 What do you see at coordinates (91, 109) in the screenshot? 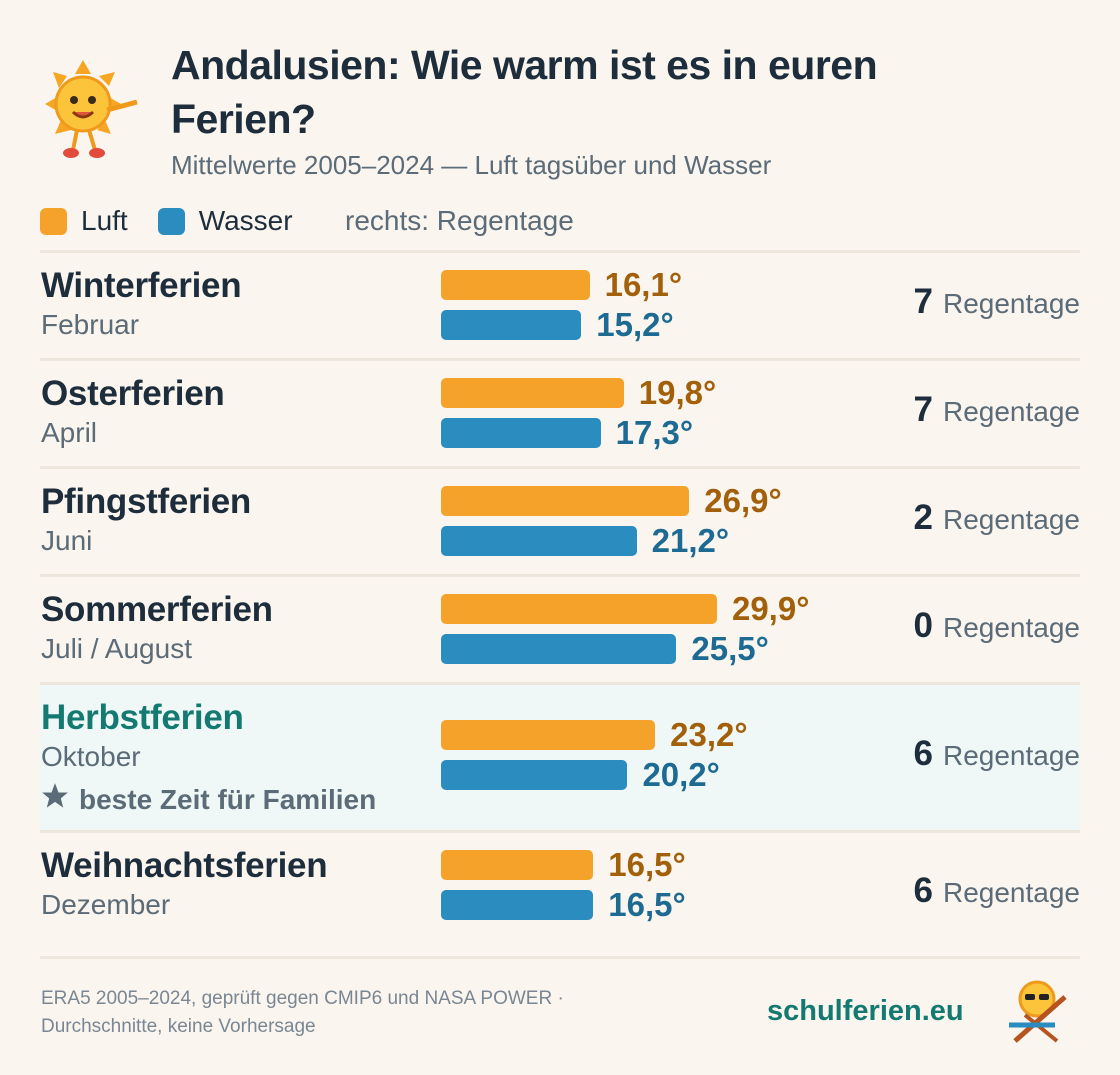
I see `sun-mascot` at bounding box center [91, 109].